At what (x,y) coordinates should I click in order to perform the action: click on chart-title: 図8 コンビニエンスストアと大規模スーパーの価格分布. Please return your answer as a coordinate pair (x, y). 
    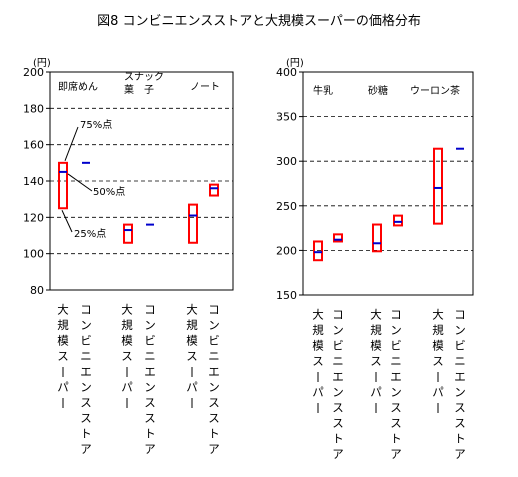
    Looking at the image, I should click on (259, 21).